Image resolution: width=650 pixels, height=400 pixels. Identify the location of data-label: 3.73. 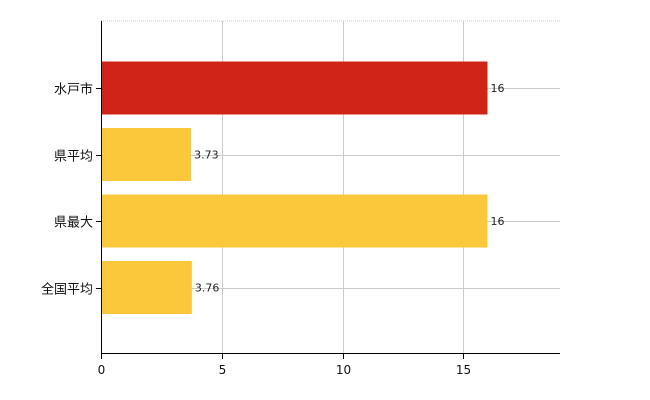
(206, 155).